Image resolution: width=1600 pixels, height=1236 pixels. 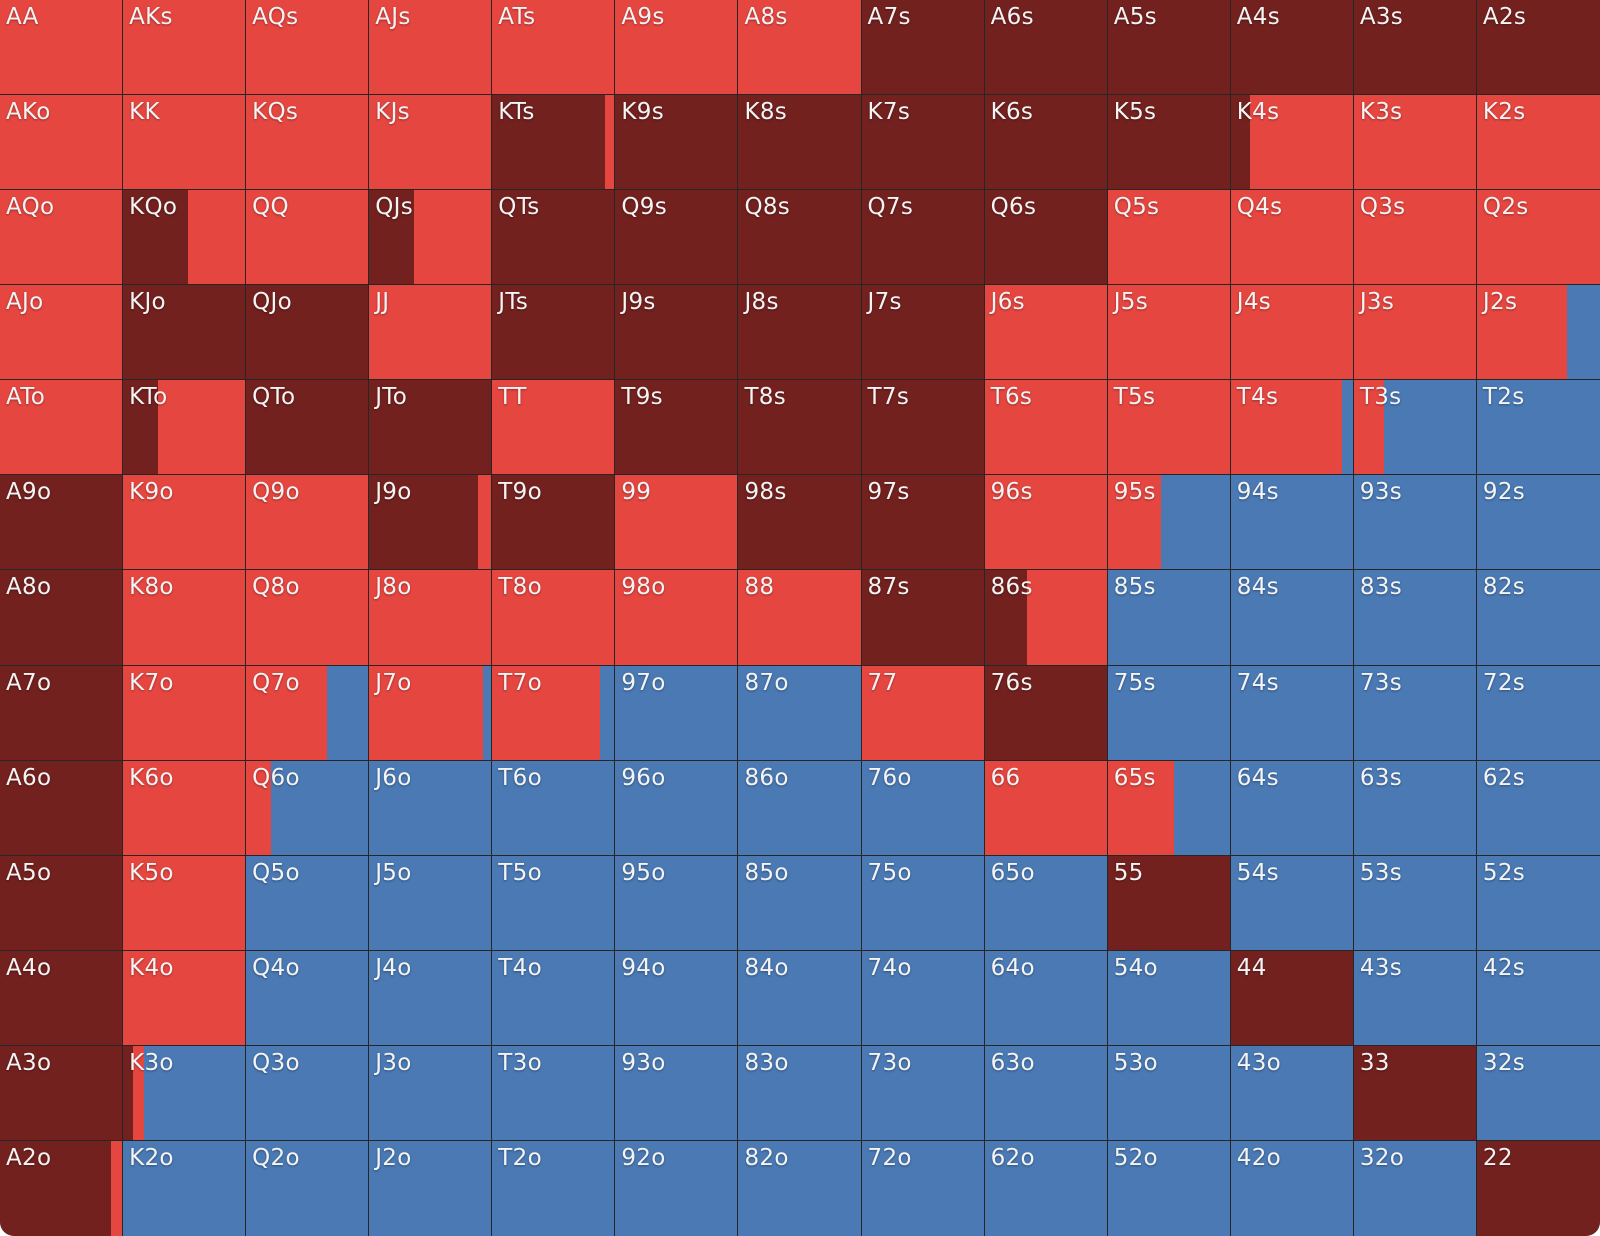 I want to click on hand-cell-92o: 92o, so click(x=677, y=1188).